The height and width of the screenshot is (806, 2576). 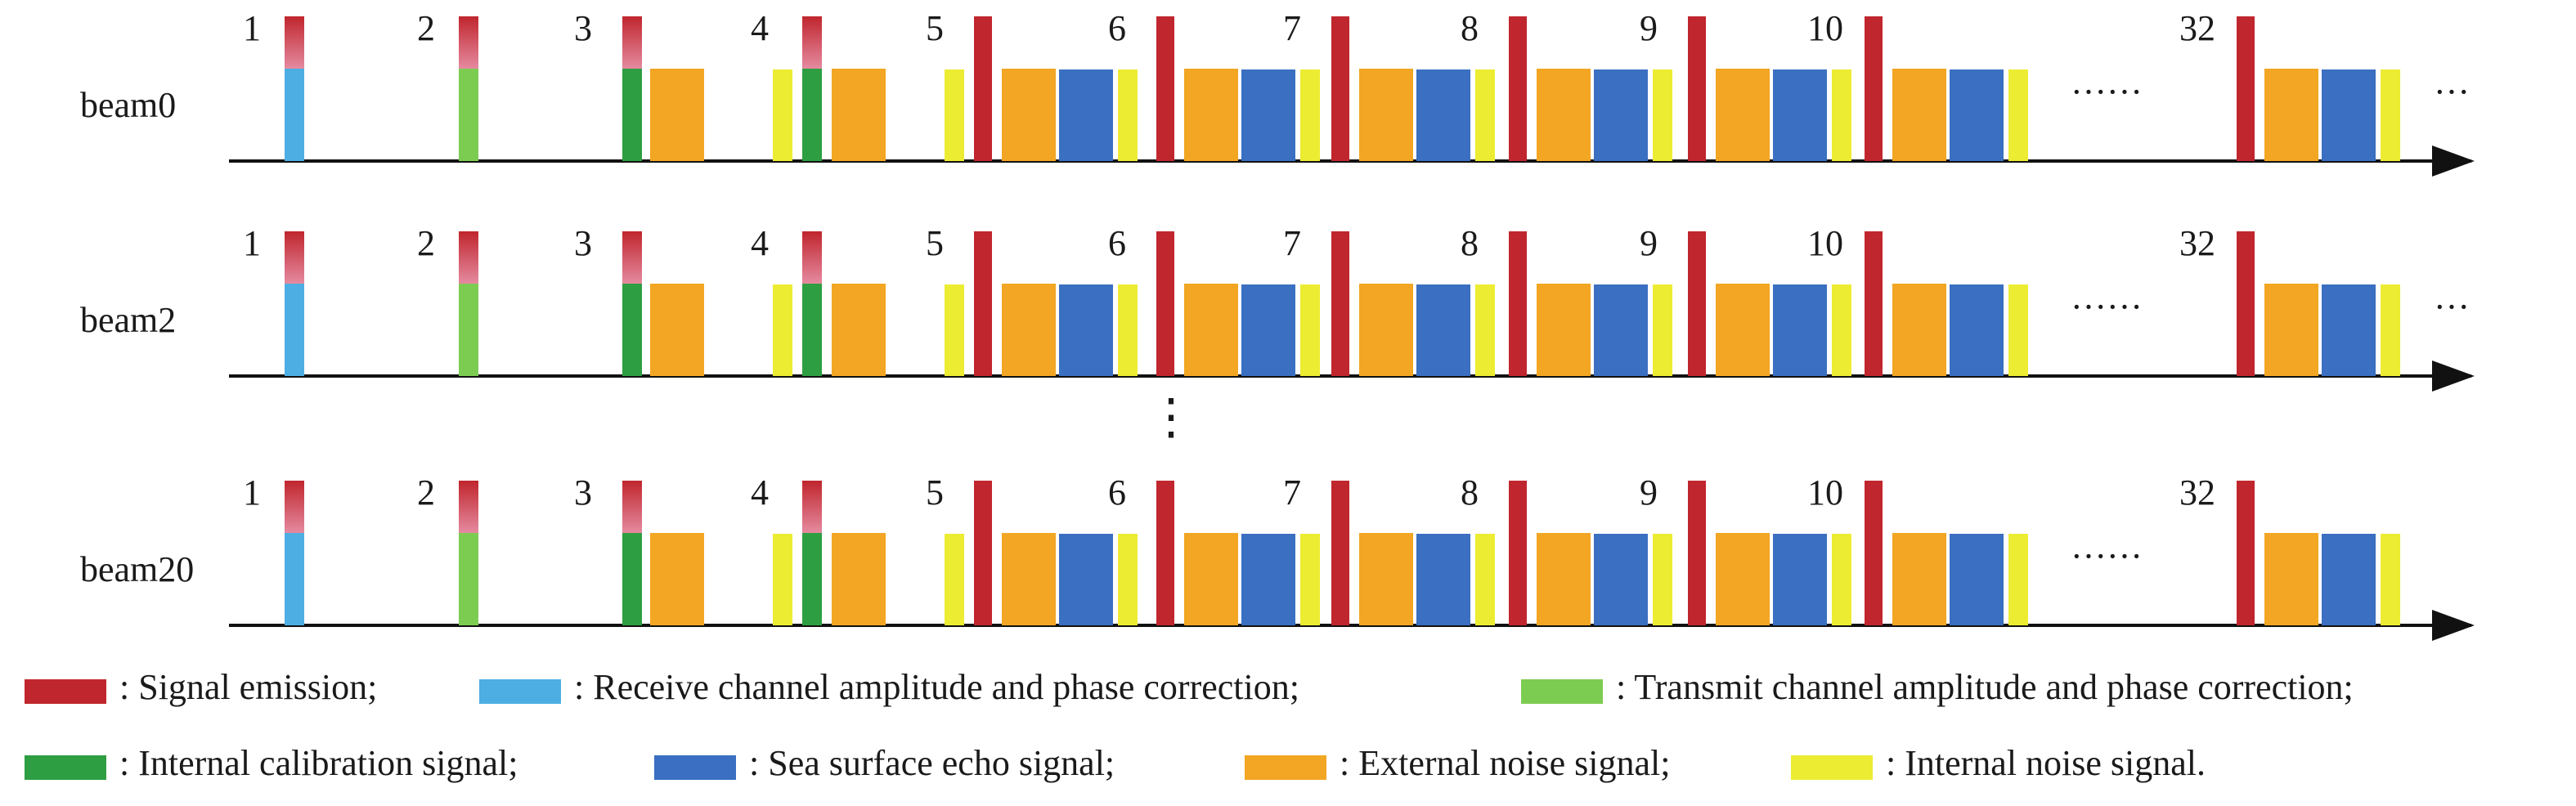 I want to click on legend-label: : External noise signal;, so click(x=1505, y=763).